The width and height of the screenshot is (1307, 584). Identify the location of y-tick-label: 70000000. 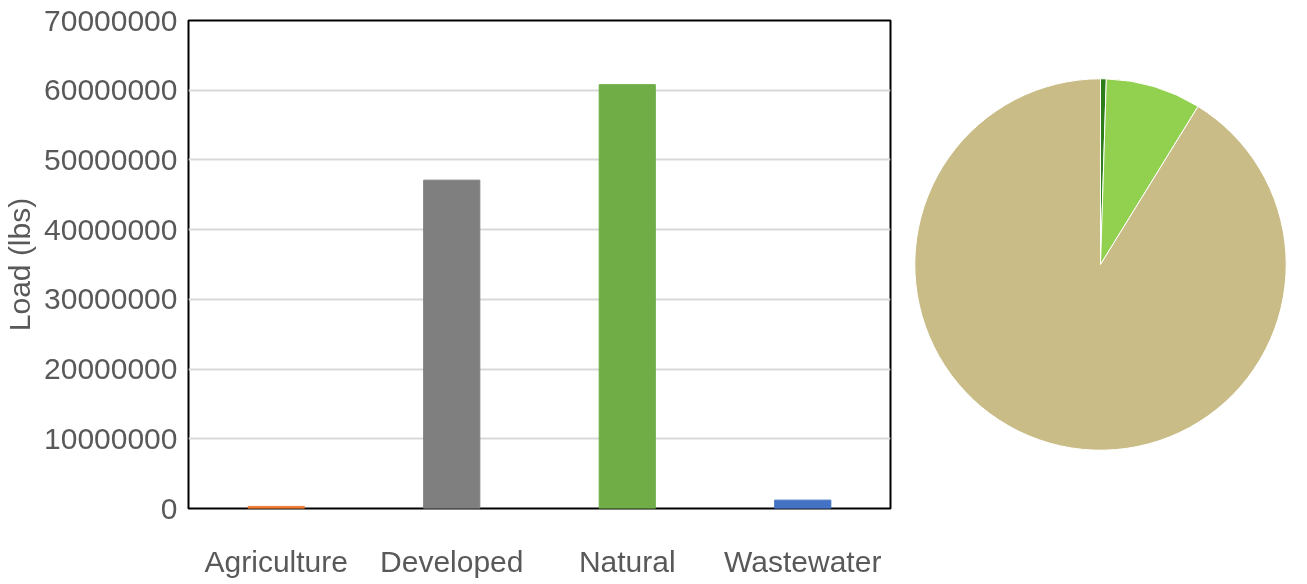
(111, 20).